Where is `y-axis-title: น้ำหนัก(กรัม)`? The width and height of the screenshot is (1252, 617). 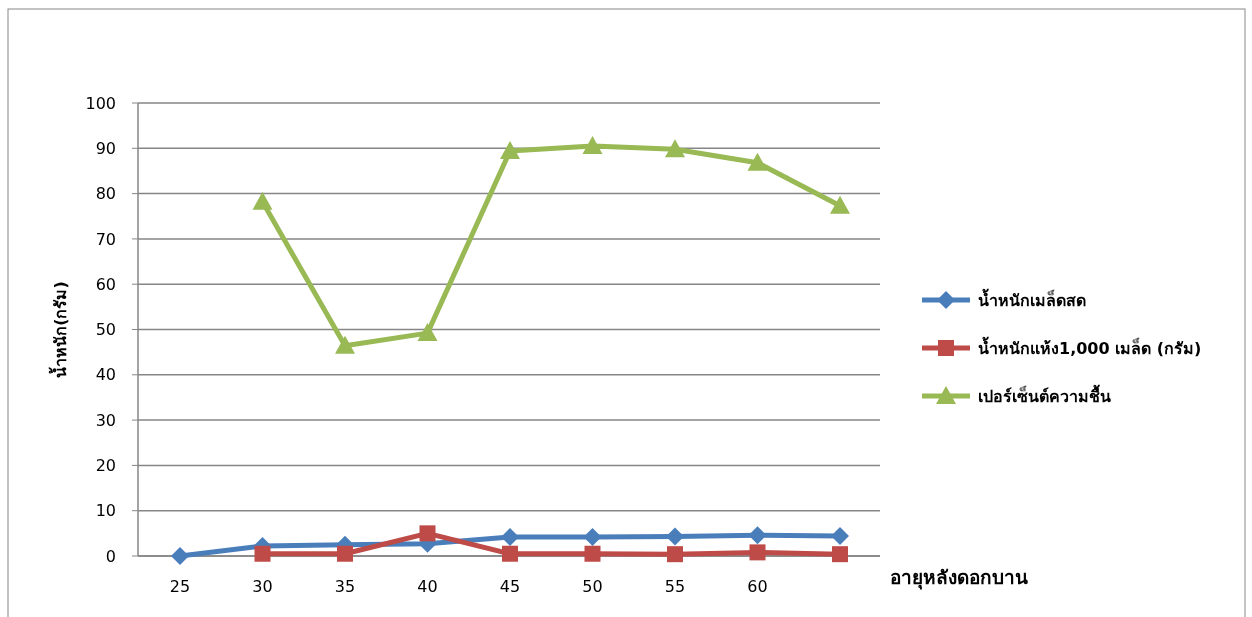
y-axis-title: น้ำหนัก(กรัม) is located at coordinates (59, 329).